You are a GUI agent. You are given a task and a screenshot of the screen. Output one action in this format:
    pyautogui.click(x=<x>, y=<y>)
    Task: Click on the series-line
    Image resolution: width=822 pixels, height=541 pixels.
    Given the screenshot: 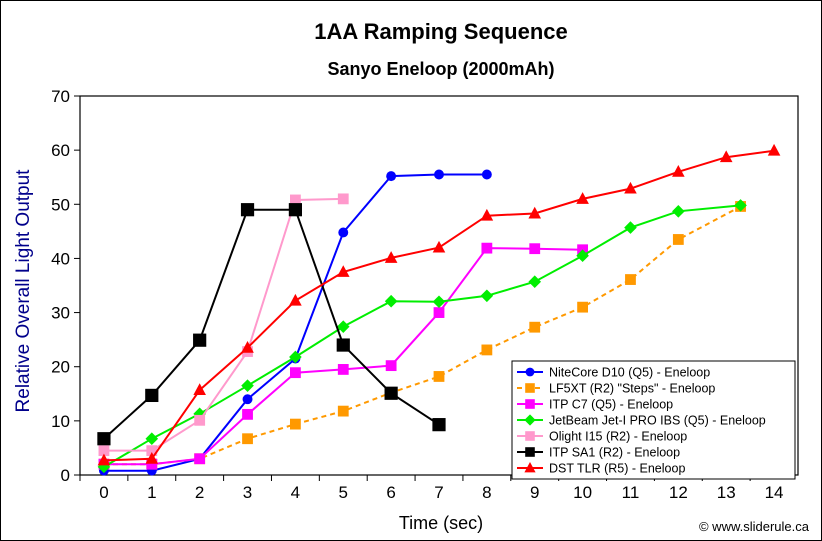 What is the action you would take?
    pyautogui.click(x=223, y=324)
    